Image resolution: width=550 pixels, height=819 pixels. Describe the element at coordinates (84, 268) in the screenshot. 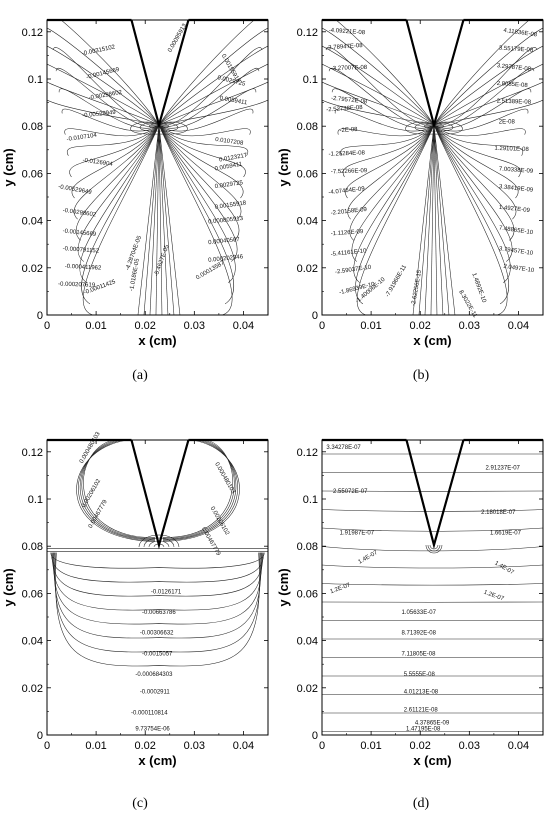

I see `contour-label: -0.000411962` at that location.